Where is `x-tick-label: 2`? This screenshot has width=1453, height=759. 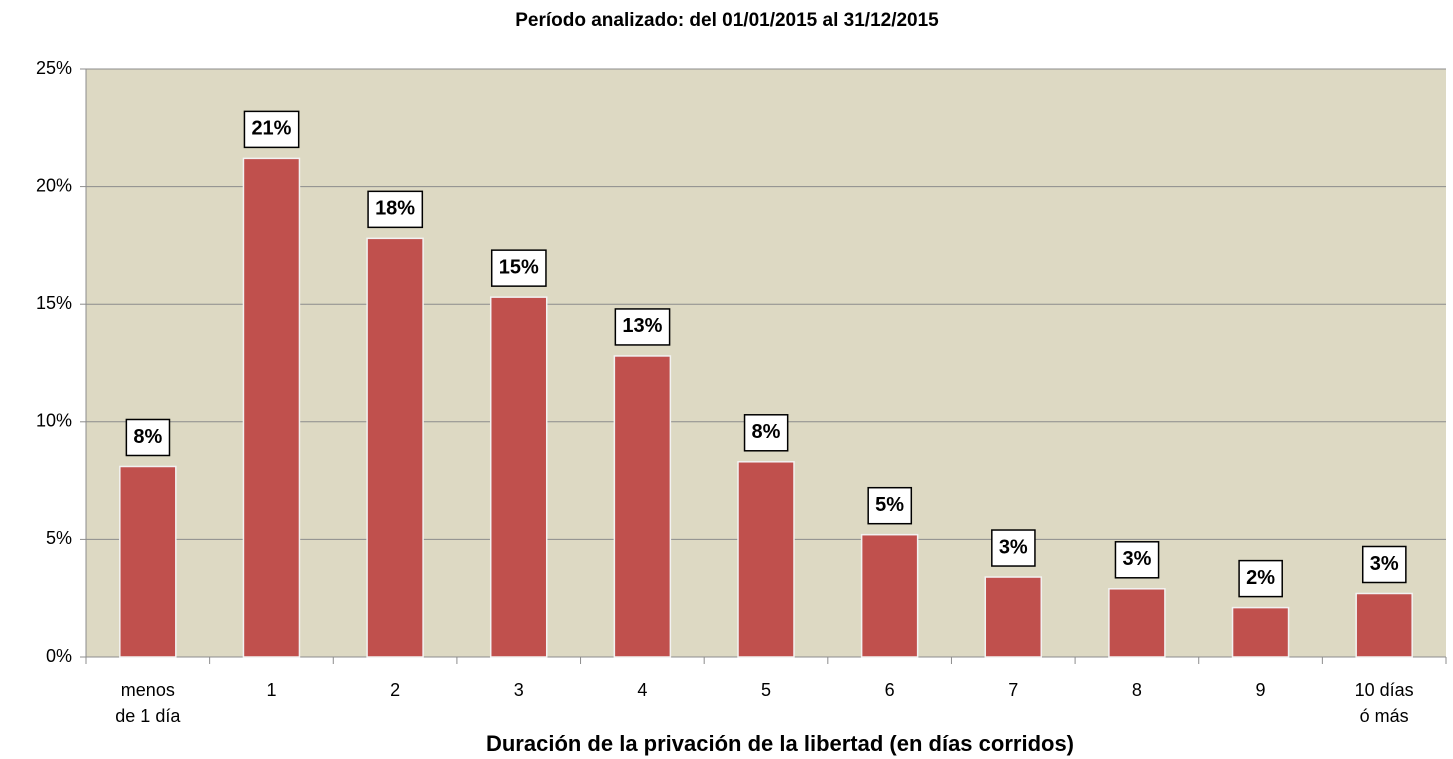
x-tick-label: 2 is located at coordinates (395, 690).